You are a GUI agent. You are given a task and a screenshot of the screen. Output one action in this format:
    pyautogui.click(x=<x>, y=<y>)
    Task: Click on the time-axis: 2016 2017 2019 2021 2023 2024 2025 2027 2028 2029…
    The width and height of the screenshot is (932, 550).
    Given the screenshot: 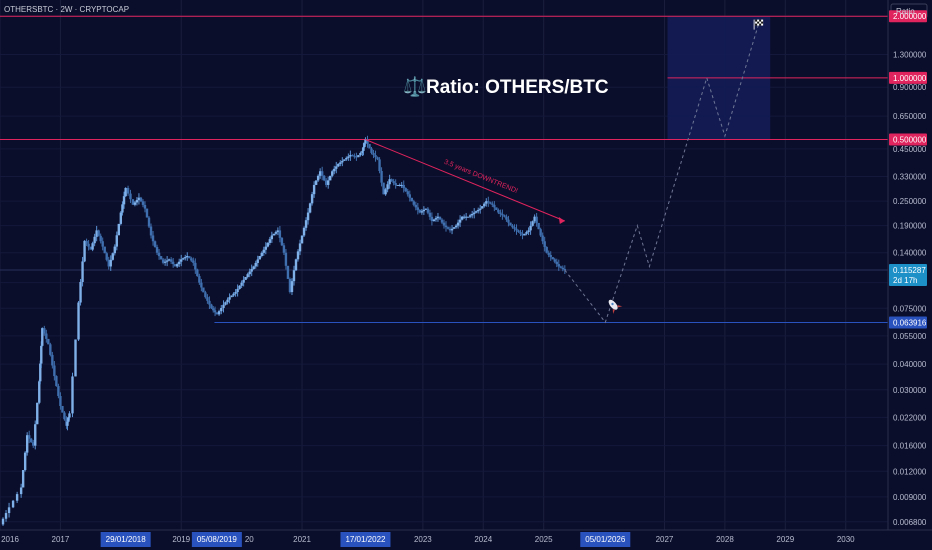 What is the action you would take?
    pyautogui.click(x=466, y=539)
    